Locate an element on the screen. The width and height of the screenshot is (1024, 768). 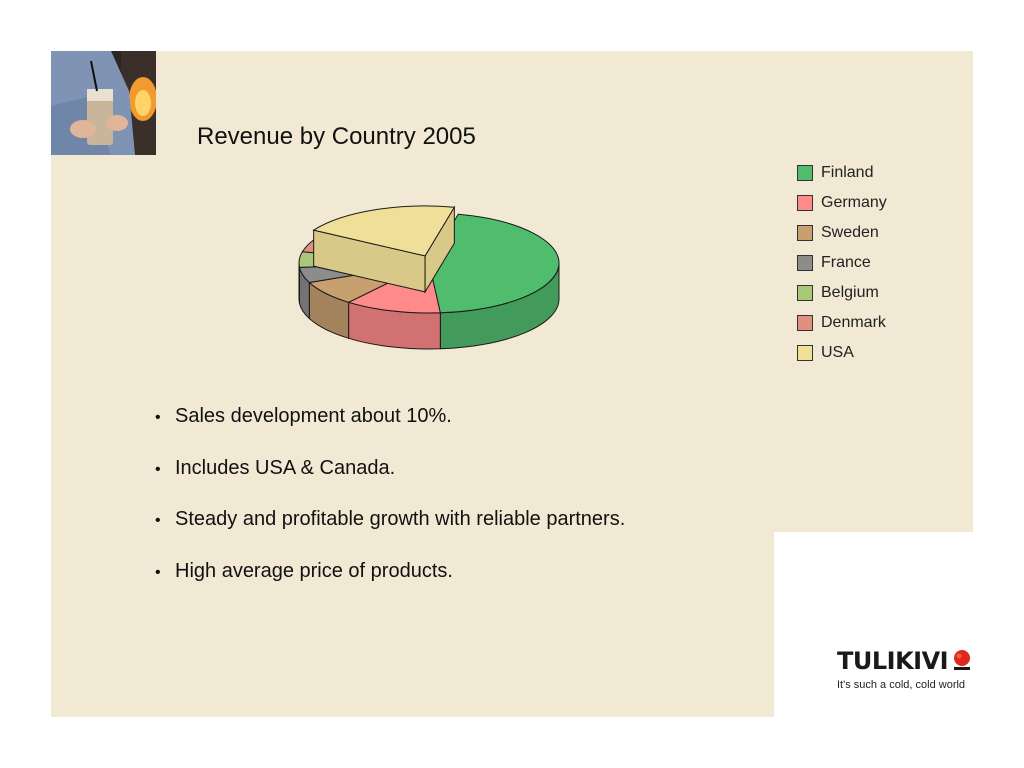
legend-item-germany: Germany is located at coordinates (842, 203).